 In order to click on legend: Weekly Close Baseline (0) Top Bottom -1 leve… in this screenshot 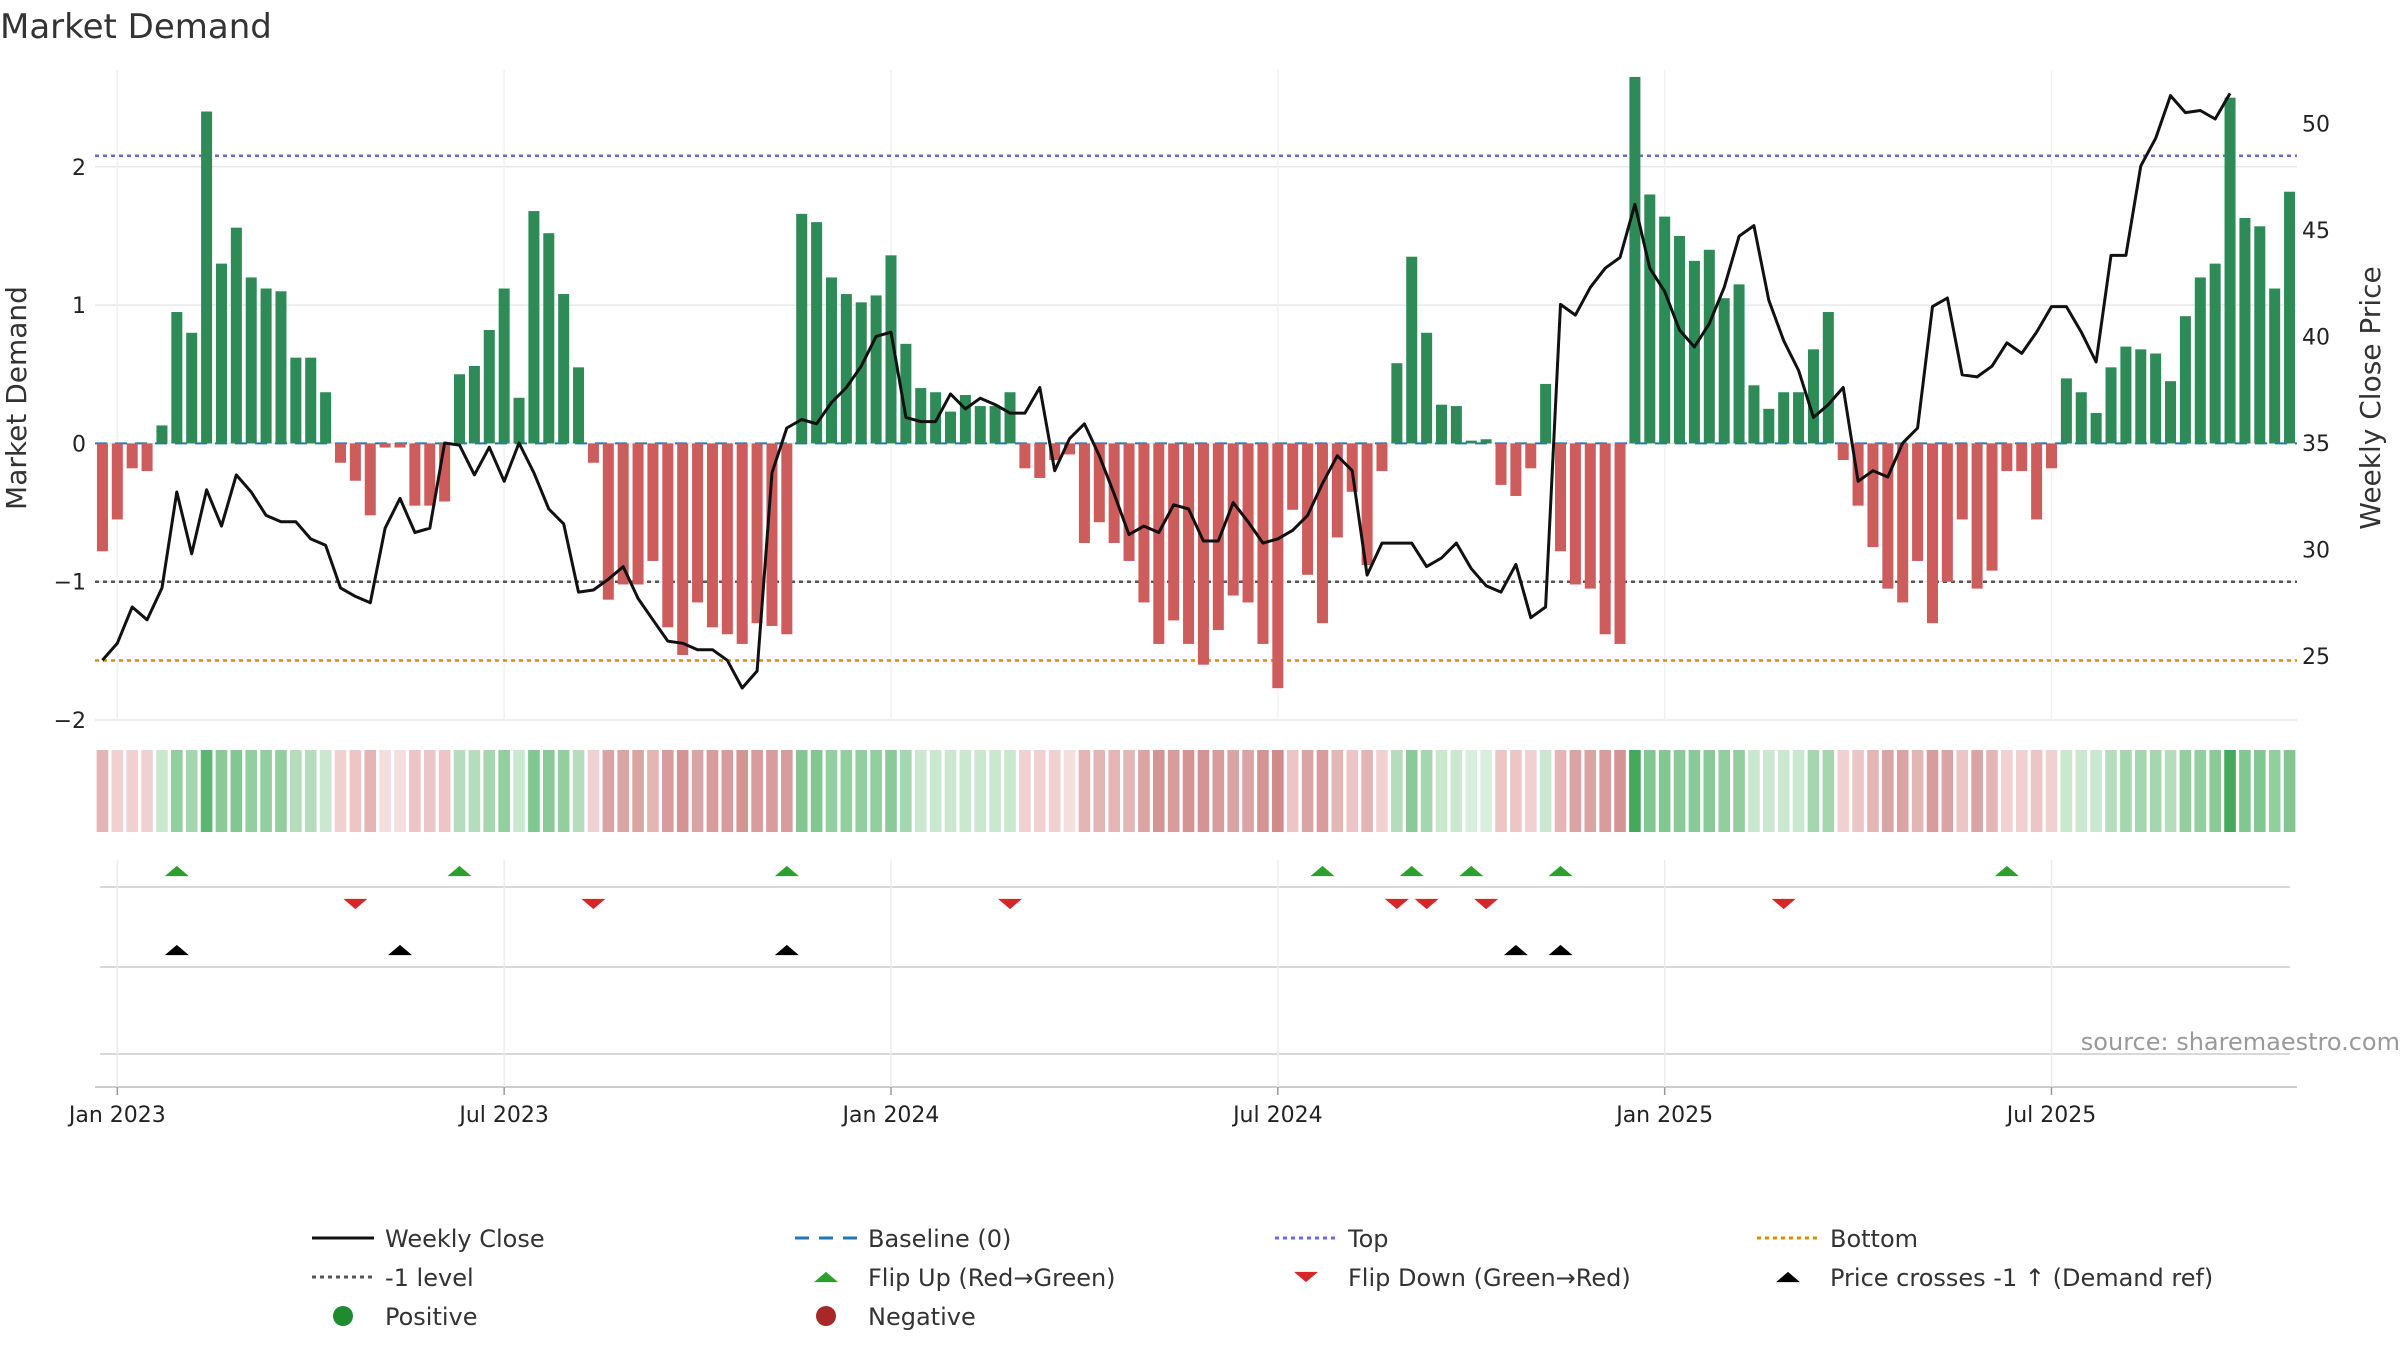, I will do `click(1262, 1278)`.